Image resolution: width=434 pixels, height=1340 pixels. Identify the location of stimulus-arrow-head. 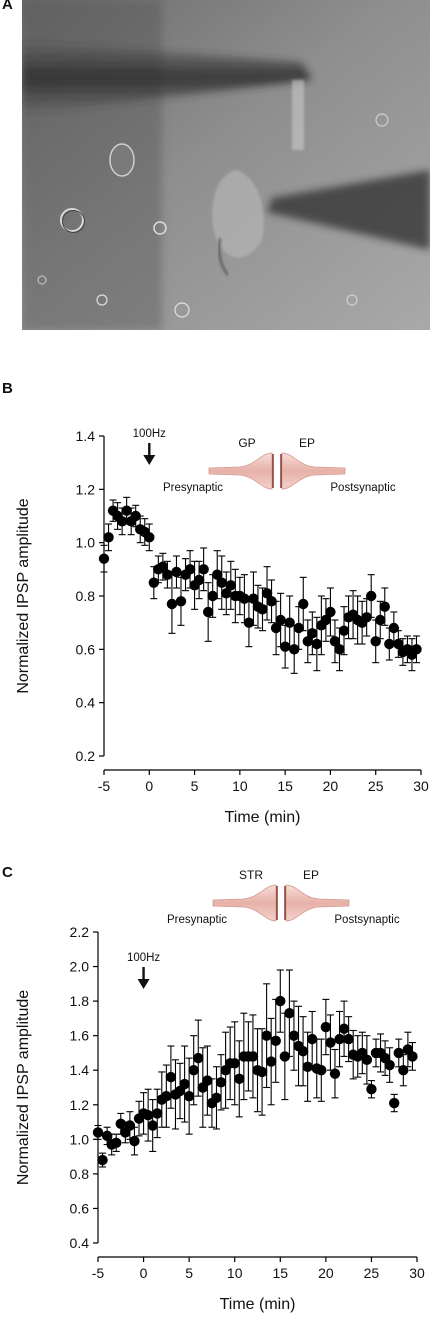
(143, 984).